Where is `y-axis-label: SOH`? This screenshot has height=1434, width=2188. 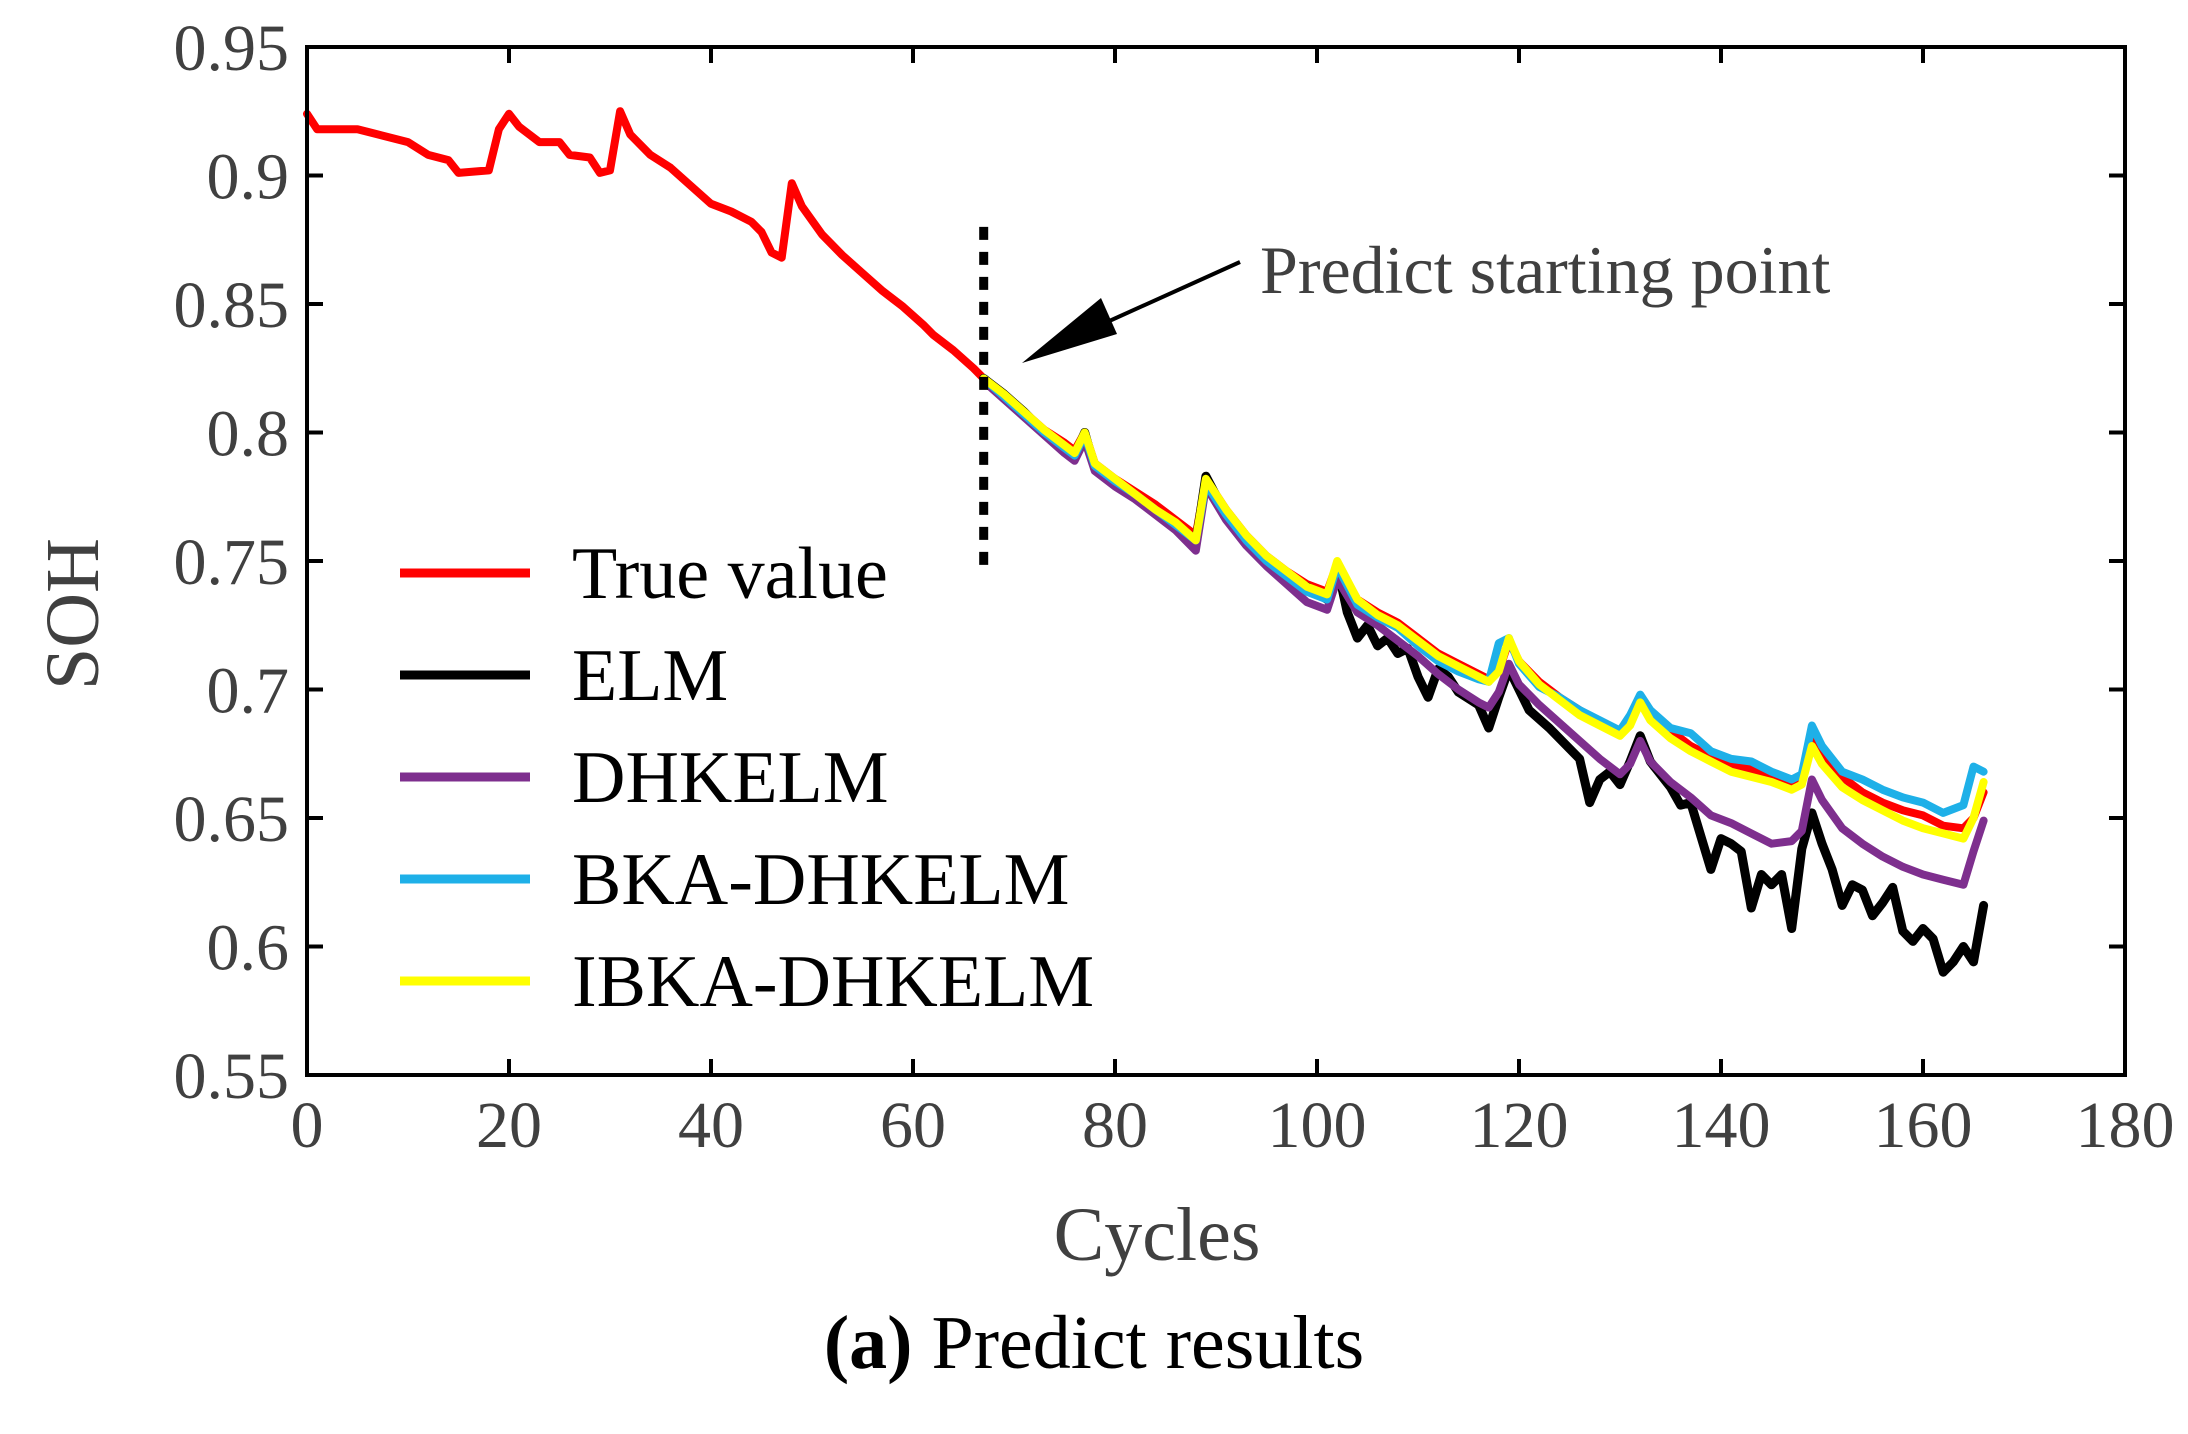 y-axis-label: SOH is located at coordinates (73, 614).